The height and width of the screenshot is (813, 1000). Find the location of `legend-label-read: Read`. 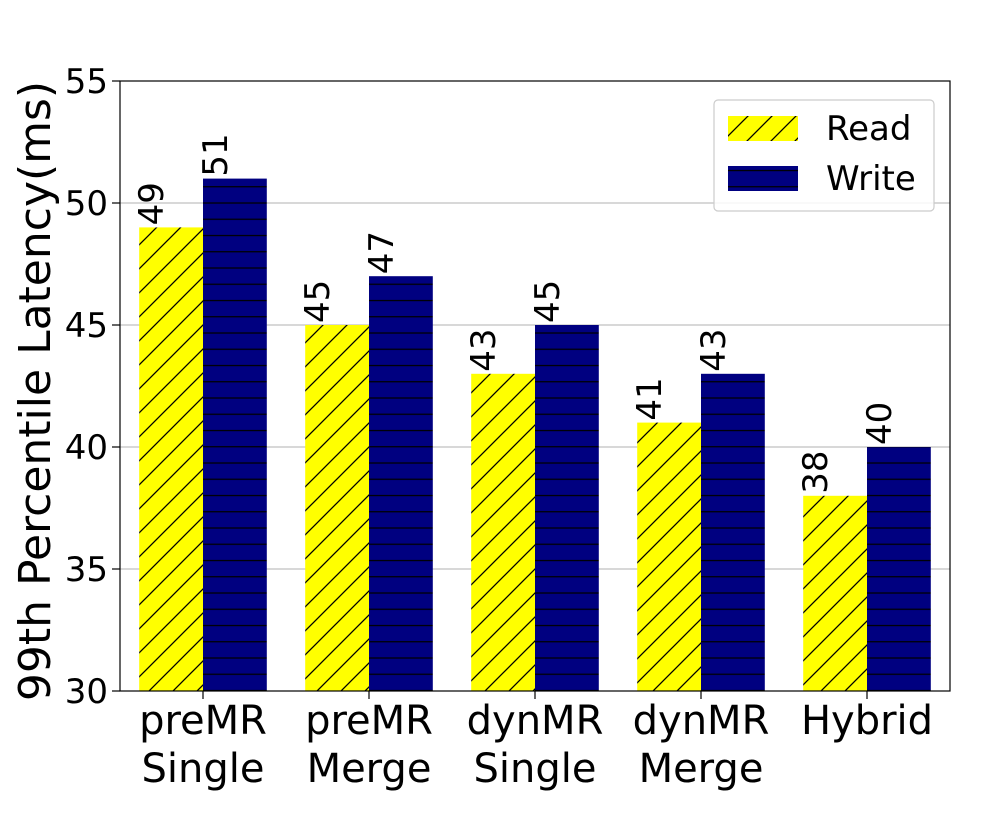

legend-label-read: Read is located at coordinates (868, 129).